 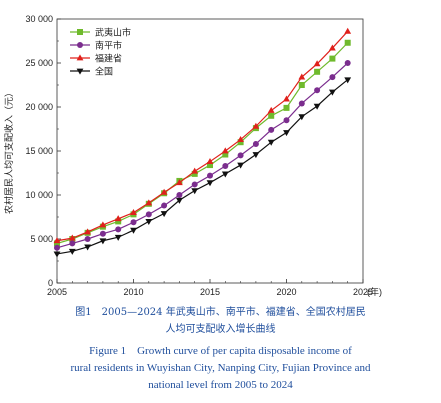 What do you see at coordinates (220, 385) in the screenshot?
I see `caption-en-line-3: national level from 2005 to 2024` at bounding box center [220, 385].